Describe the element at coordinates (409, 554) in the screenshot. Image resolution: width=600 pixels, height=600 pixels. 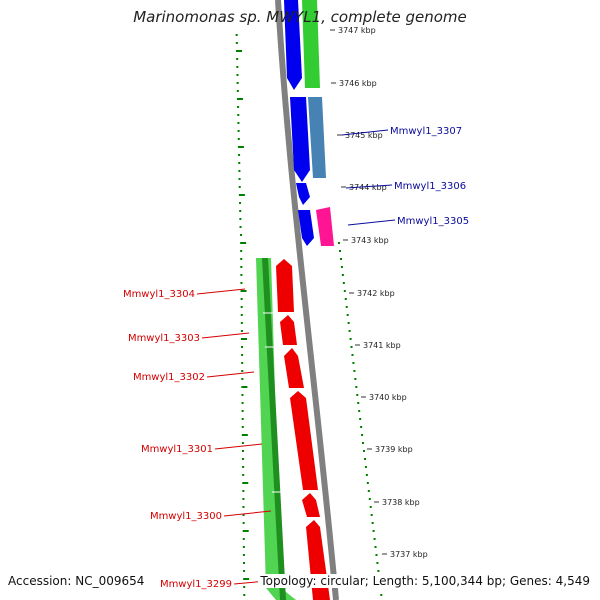
I see `tick-label: 3737 kbp` at that location.